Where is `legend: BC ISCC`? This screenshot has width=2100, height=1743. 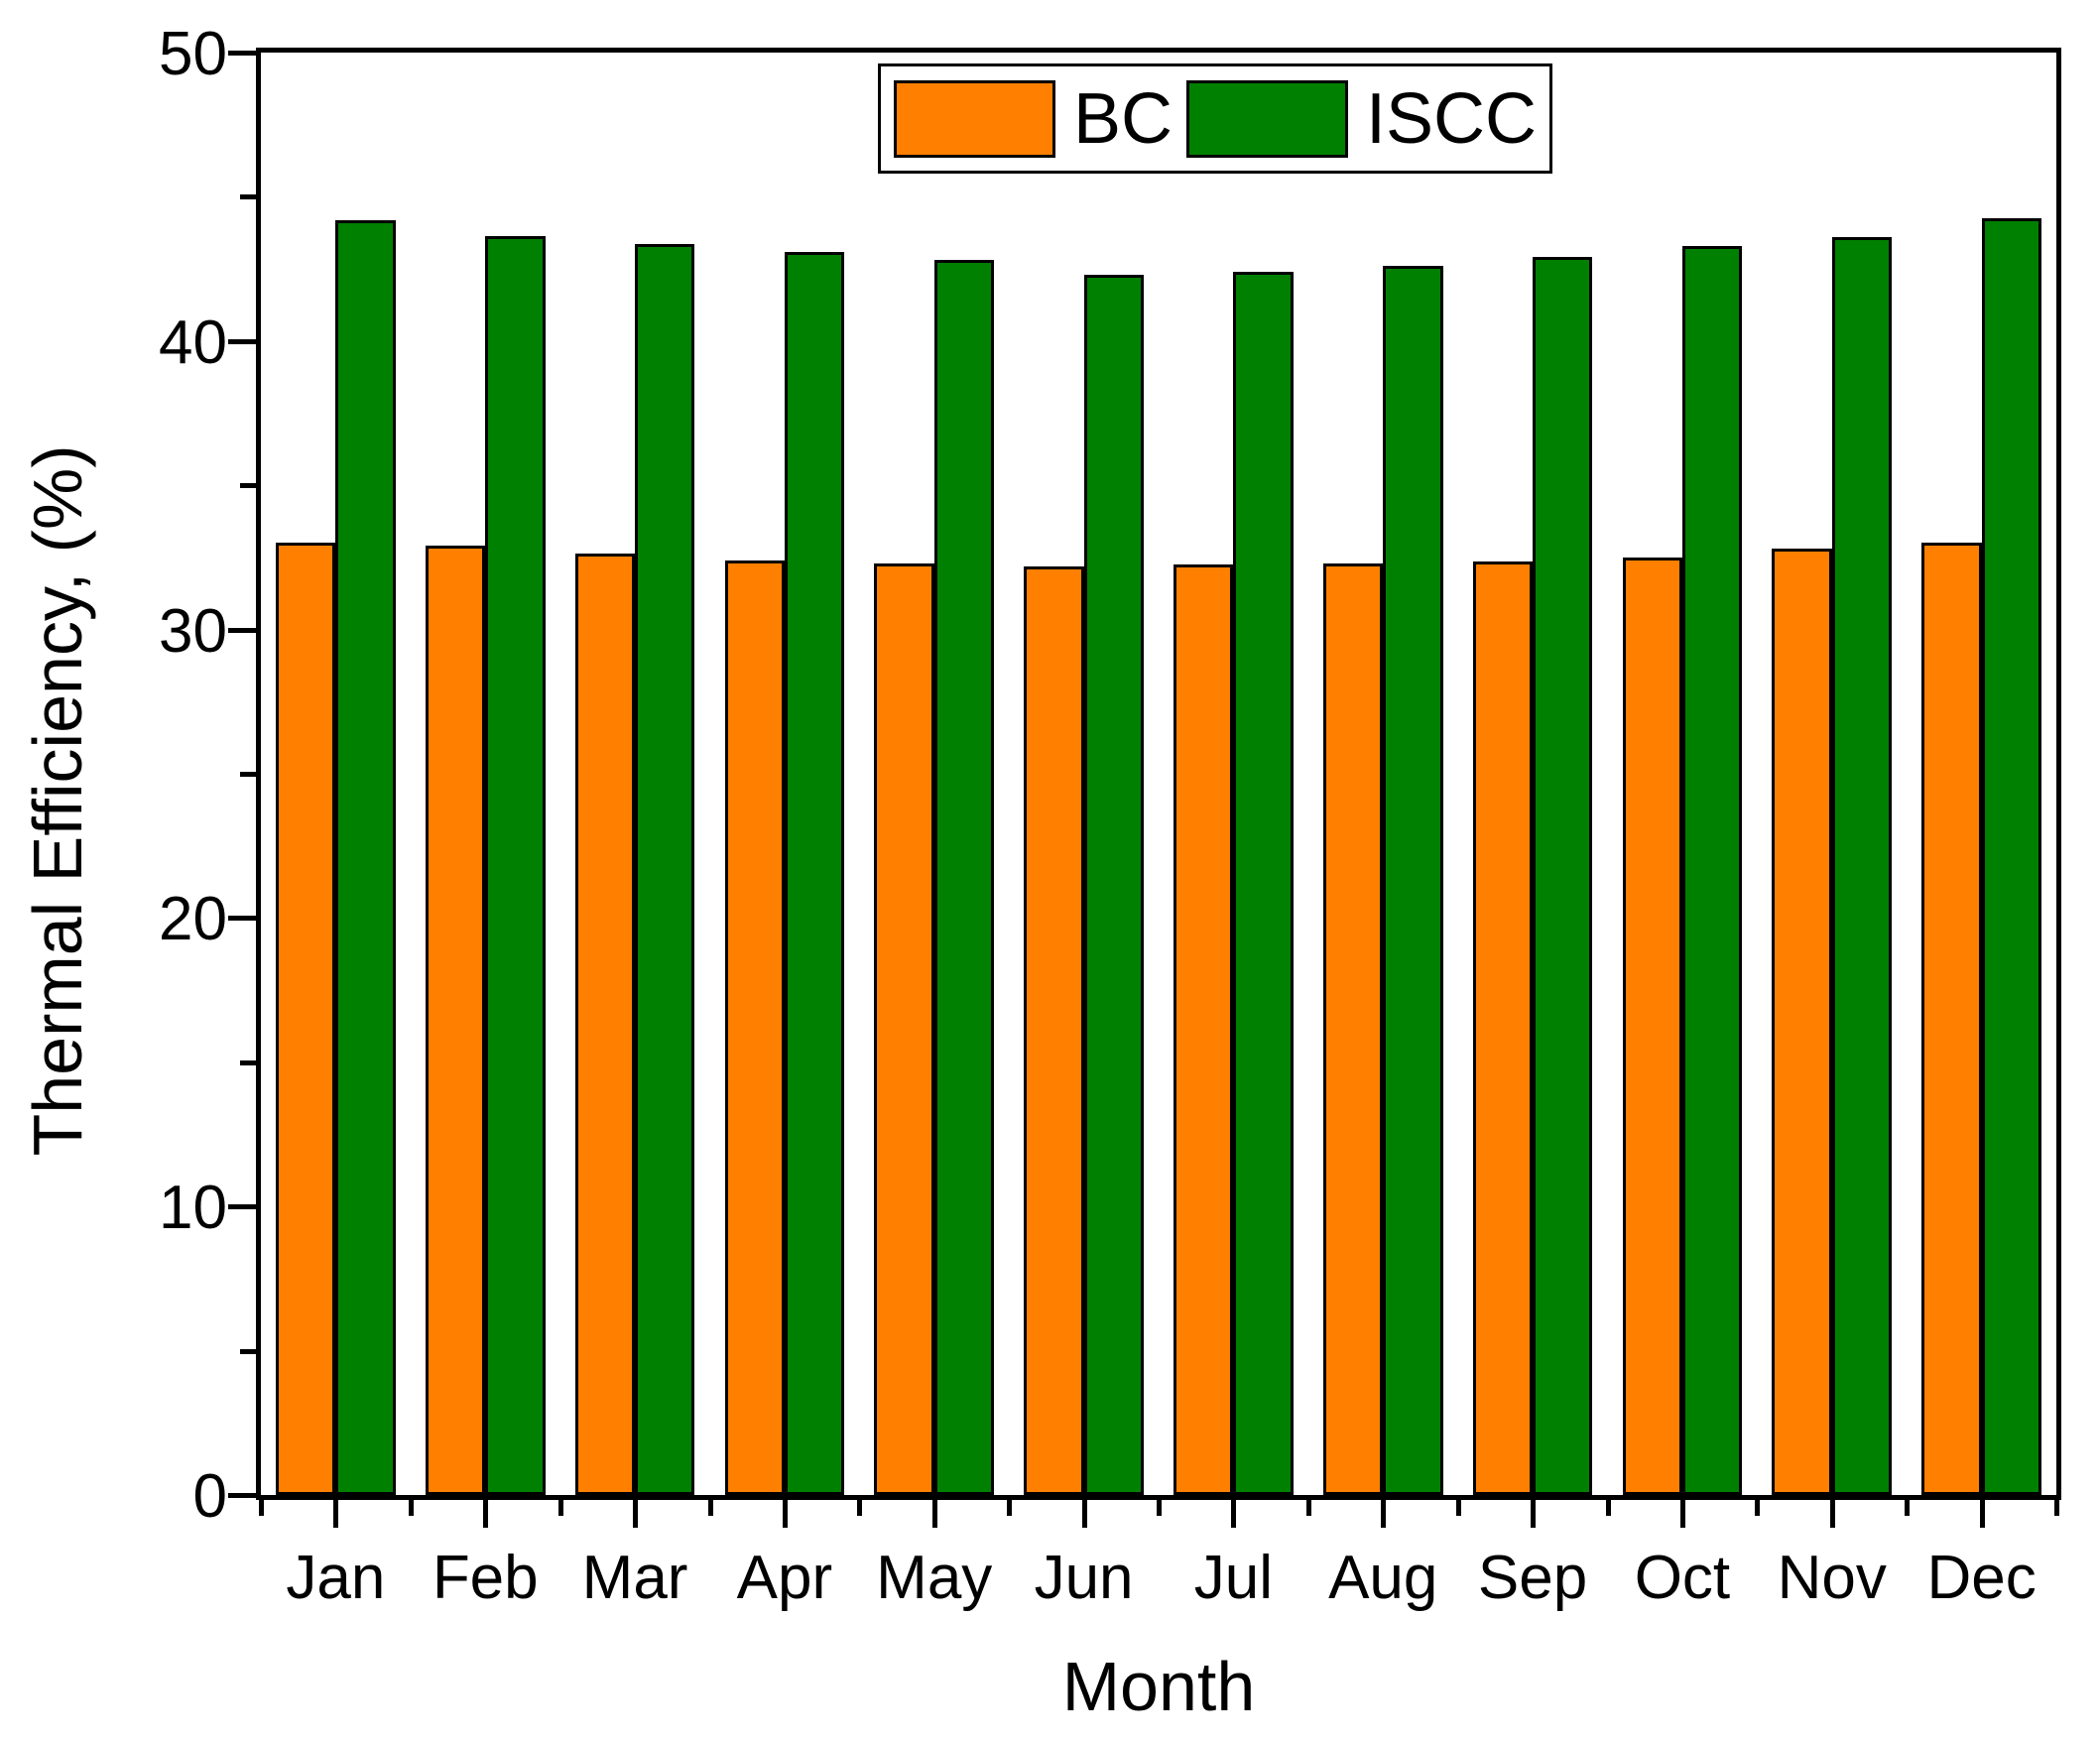
legend: BC ISCC is located at coordinates (1215, 119).